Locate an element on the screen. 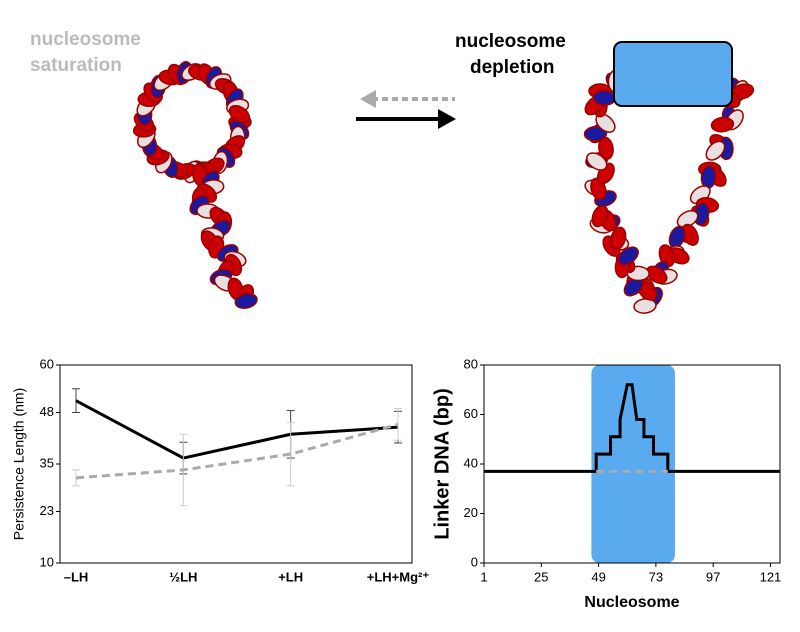  depletion-box is located at coordinates (673, 74).